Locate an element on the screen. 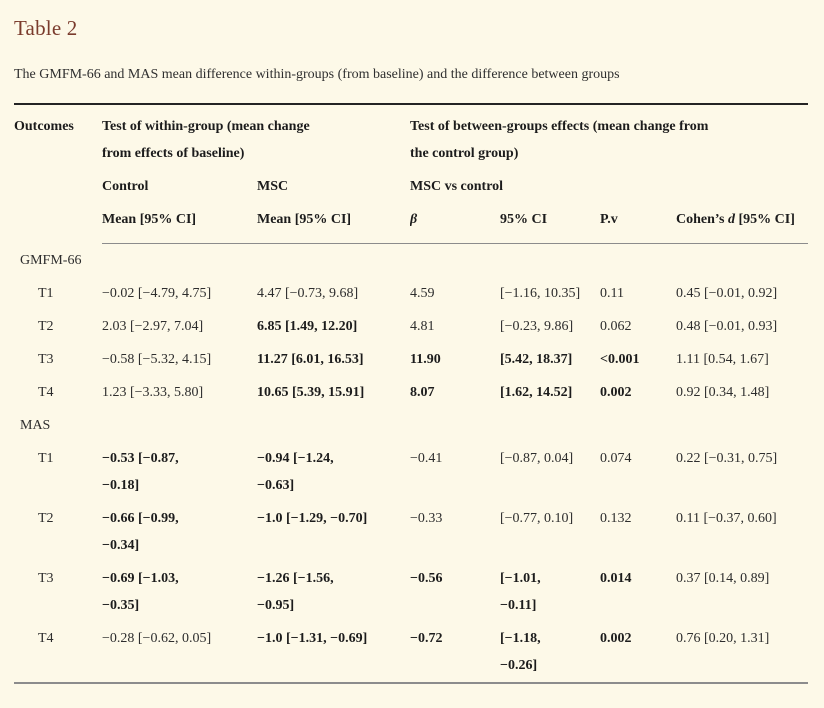  msc-mean-cell: 11.27 [6.01, 16.53] is located at coordinates (310, 359).